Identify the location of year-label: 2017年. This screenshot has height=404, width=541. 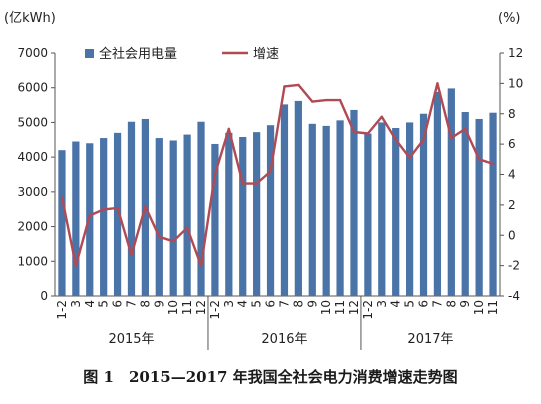
(430, 339).